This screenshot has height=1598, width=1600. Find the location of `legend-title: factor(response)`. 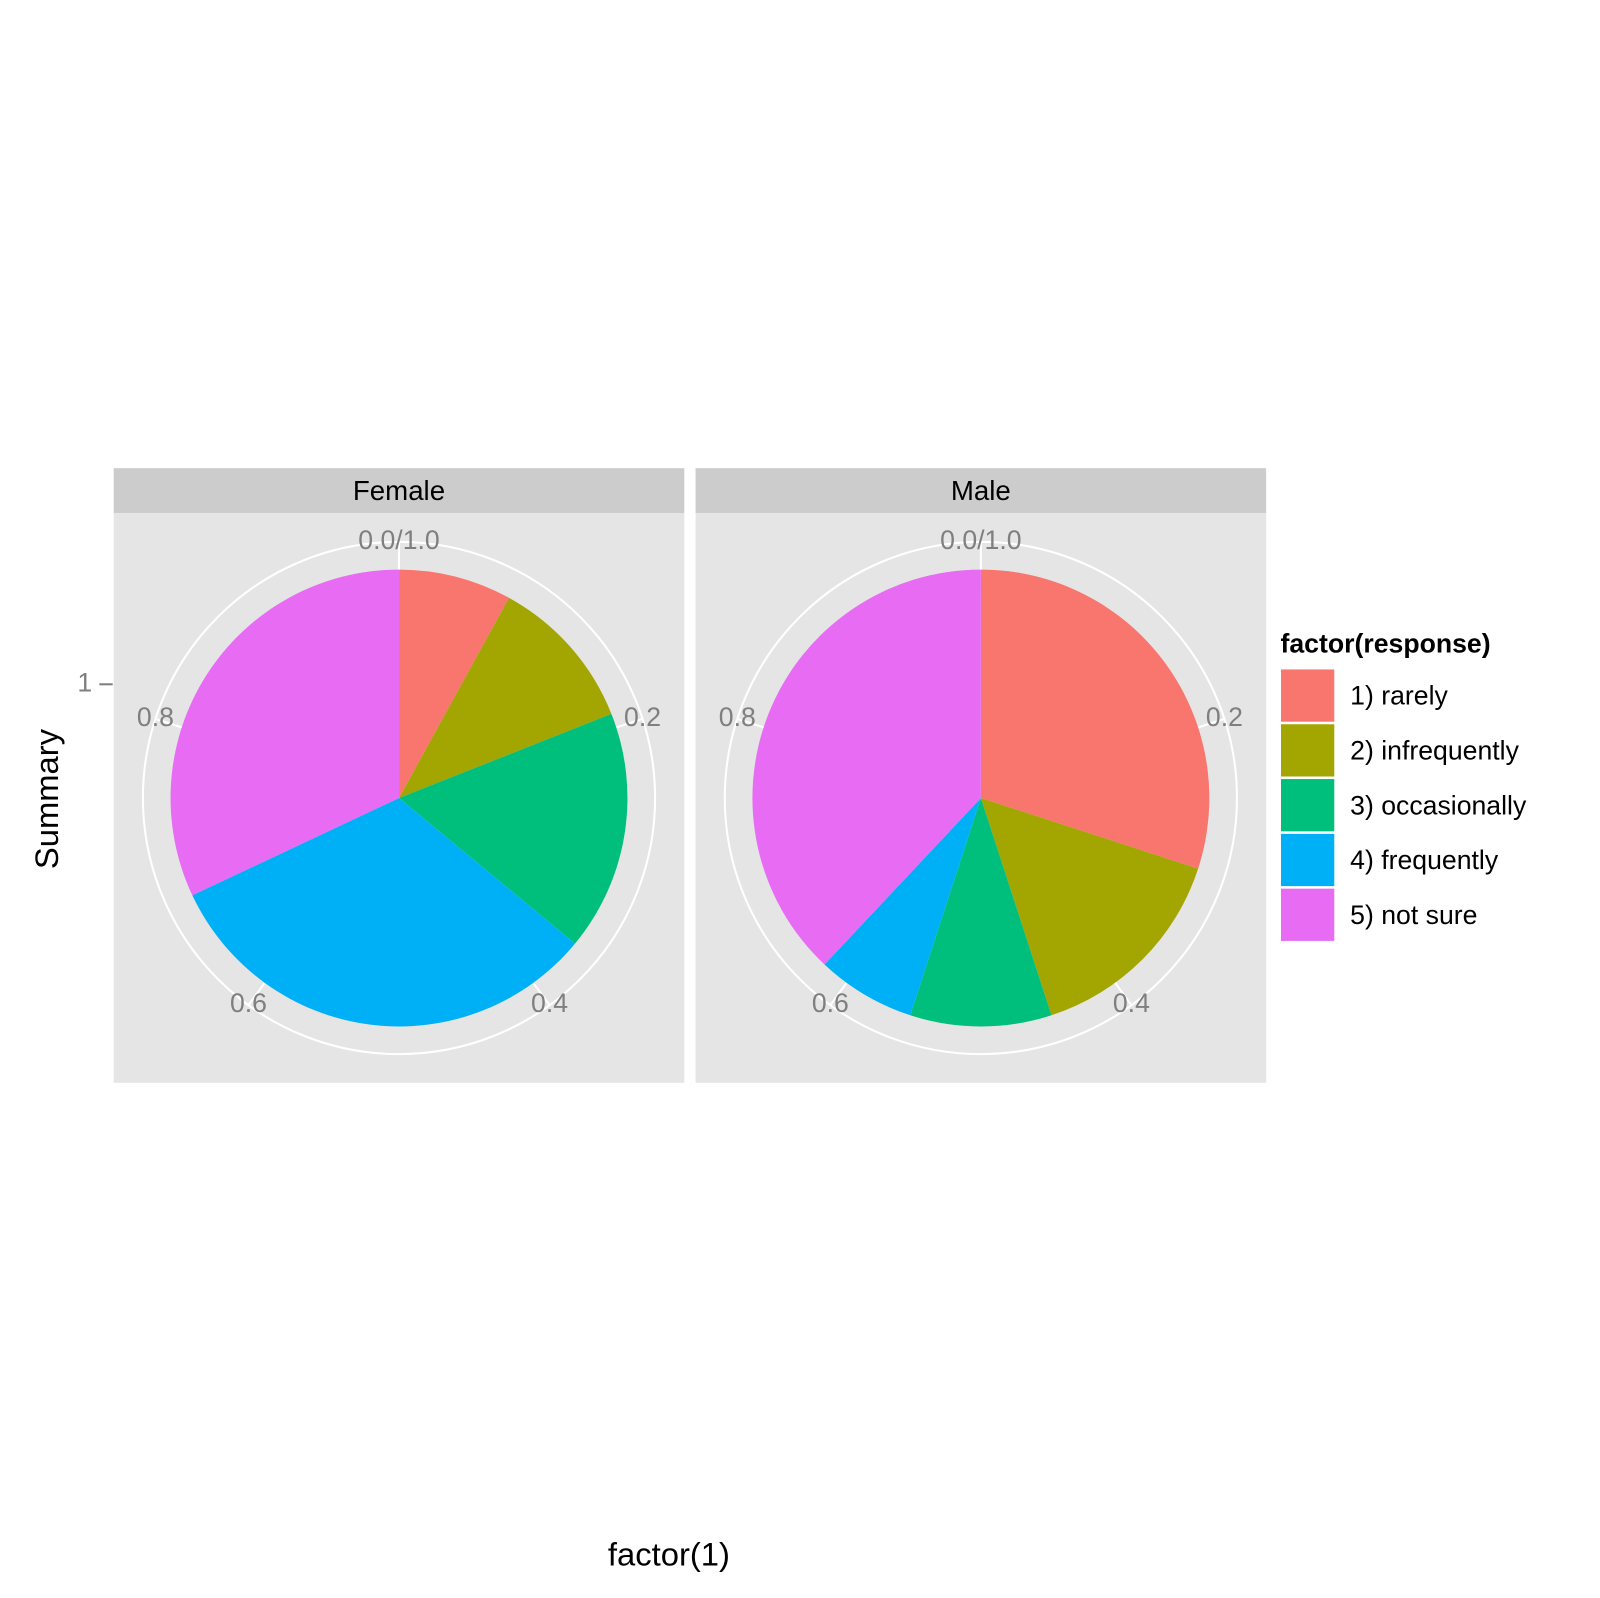

legend-title: factor(response) is located at coordinates (1386, 643).